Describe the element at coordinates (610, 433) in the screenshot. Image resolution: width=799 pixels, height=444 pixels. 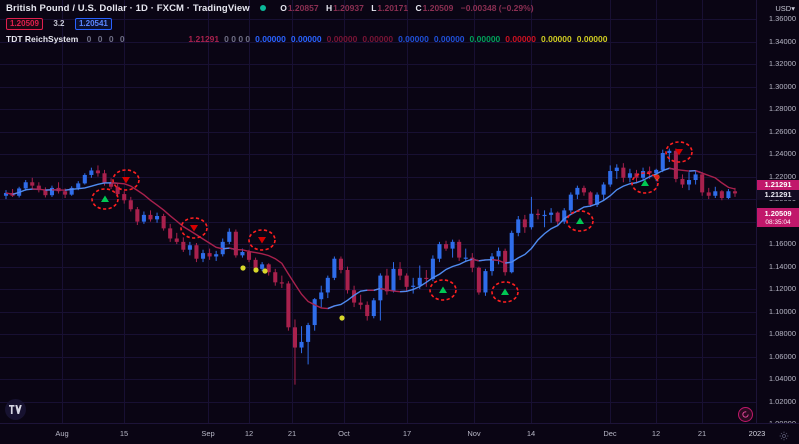
I see `time-tick: Dec` at that location.